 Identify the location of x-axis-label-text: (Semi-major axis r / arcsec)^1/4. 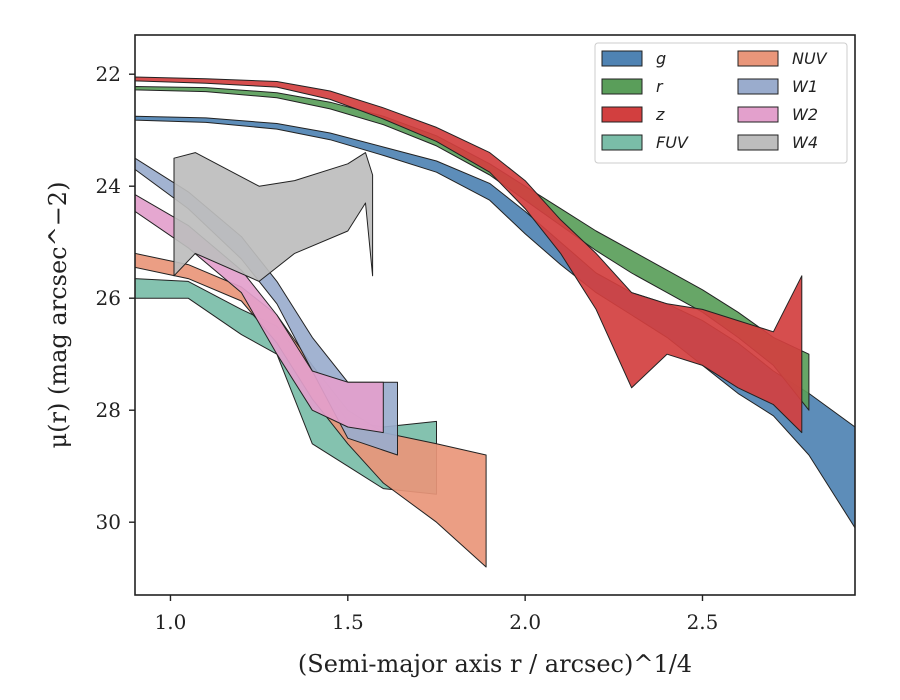
(495, 664).